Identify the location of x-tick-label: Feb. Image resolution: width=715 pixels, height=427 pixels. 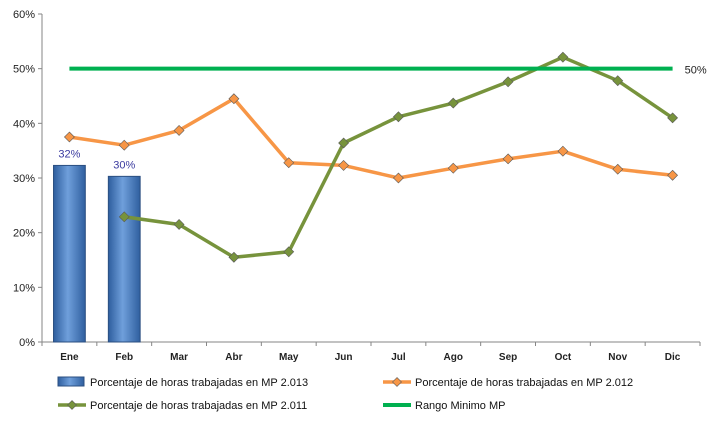
(124, 357).